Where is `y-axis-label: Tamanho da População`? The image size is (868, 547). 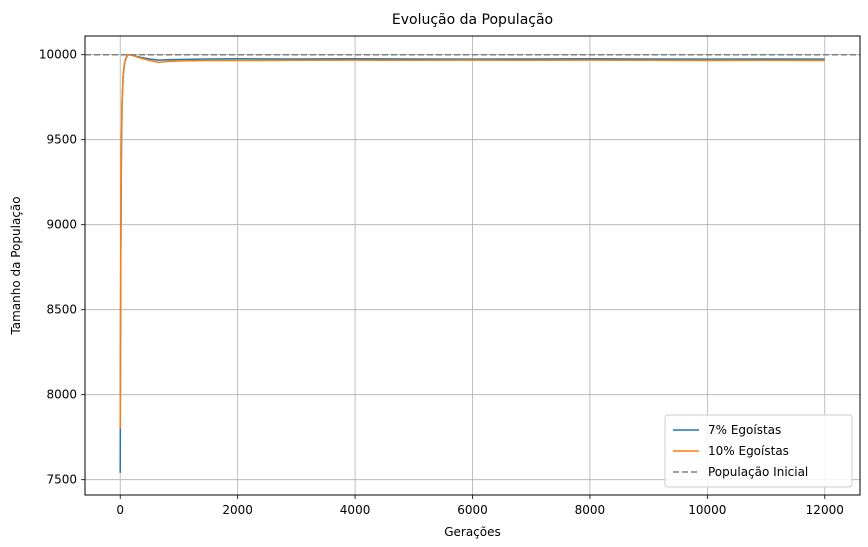
y-axis-label: Tamanho da População is located at coordinates (16, 265).